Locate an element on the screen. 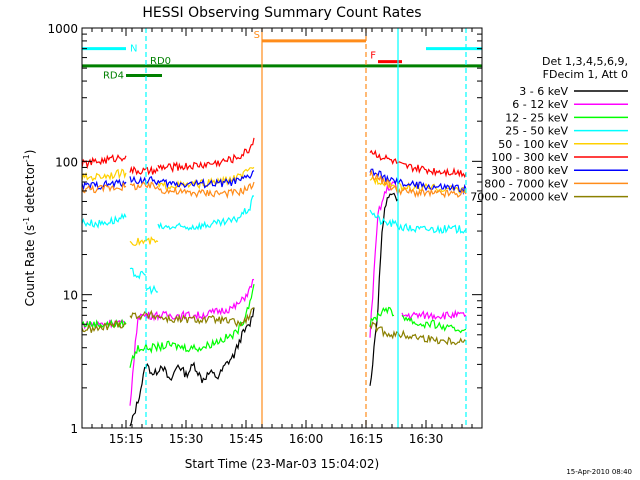  x-axis-label: Start Time (23-Mar-03 15:04:02) is located at coordinates (282, 464).